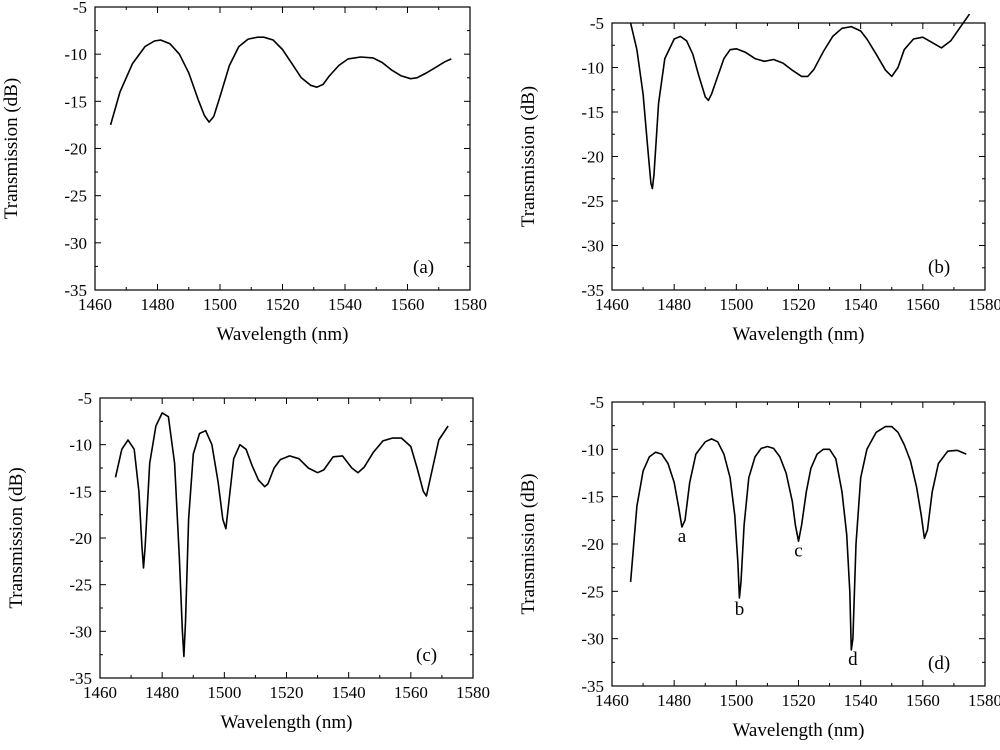 The width and height of the screenshot is (1000, 750). I want to click on panel-label: (d), so click(939, 663).